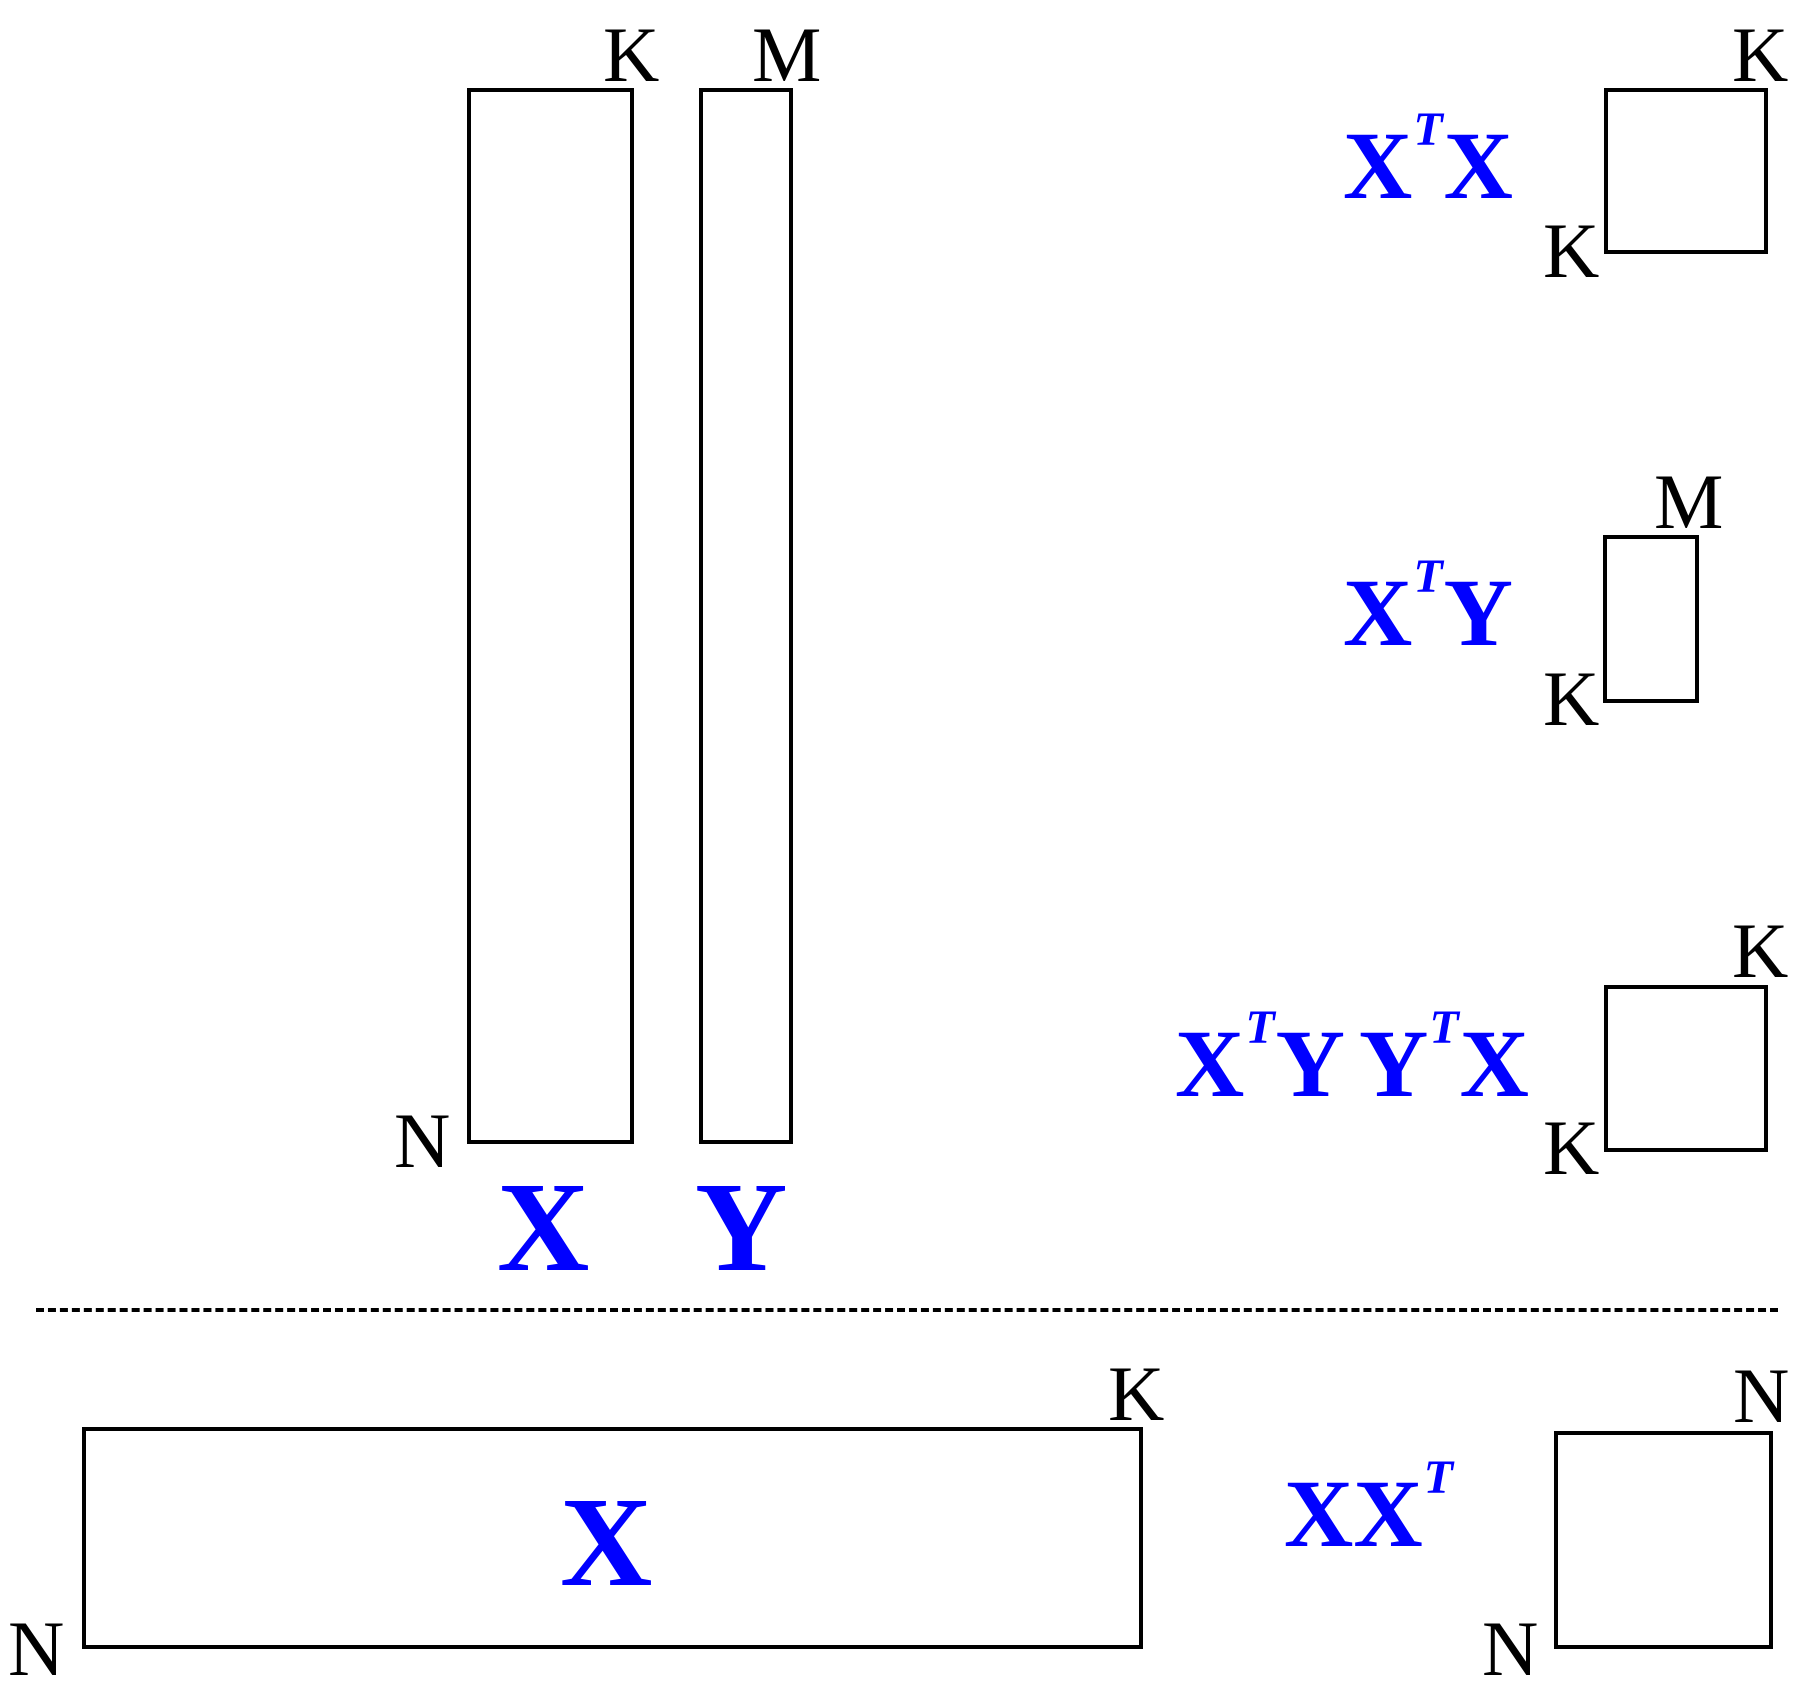 This screenshot has height=1692, width=1806. What do you see at coordinates (1393, 1063) in the screenshot?
I see `xtyytx-c: Y` at bounding box center [1393, 1063].